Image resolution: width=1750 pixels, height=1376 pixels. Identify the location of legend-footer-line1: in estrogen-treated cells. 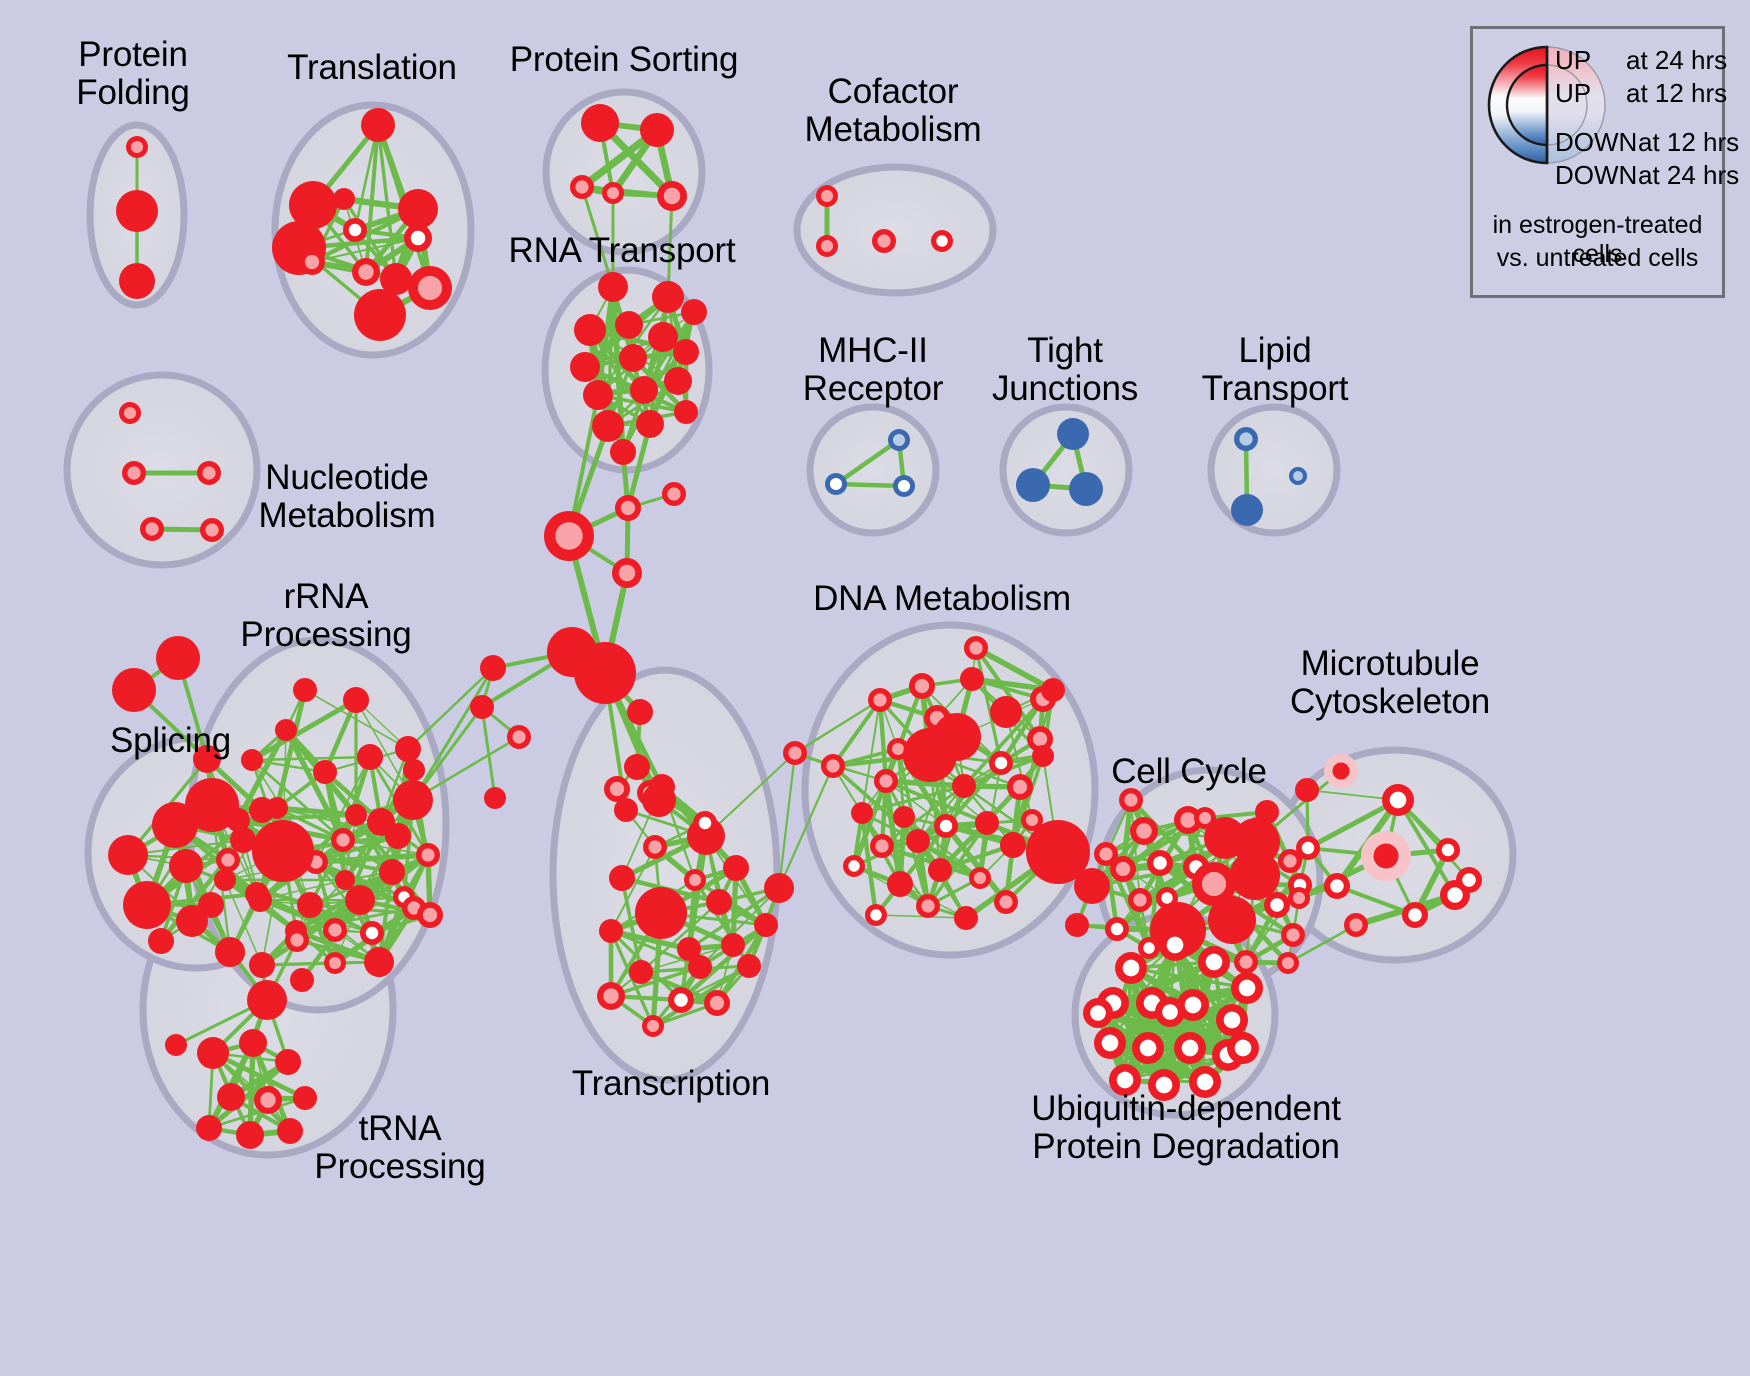
(1597, 239).